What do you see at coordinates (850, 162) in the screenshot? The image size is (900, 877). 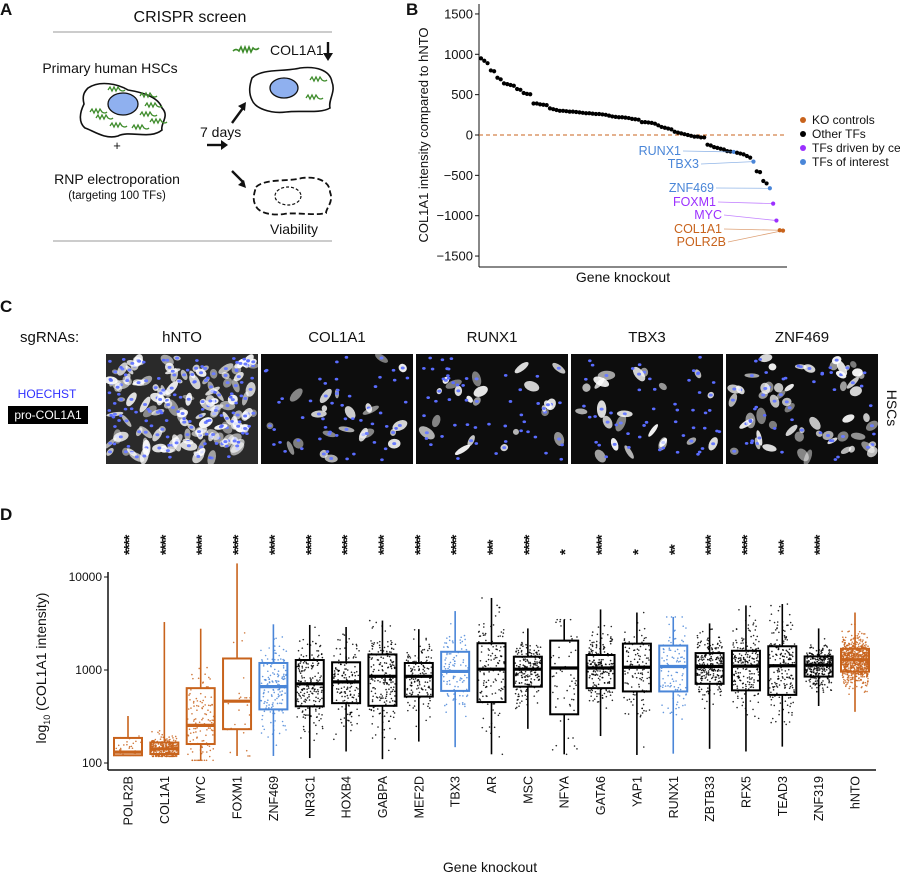 I see `legend-label: TFs of interest` at bounding box center [850, 162].